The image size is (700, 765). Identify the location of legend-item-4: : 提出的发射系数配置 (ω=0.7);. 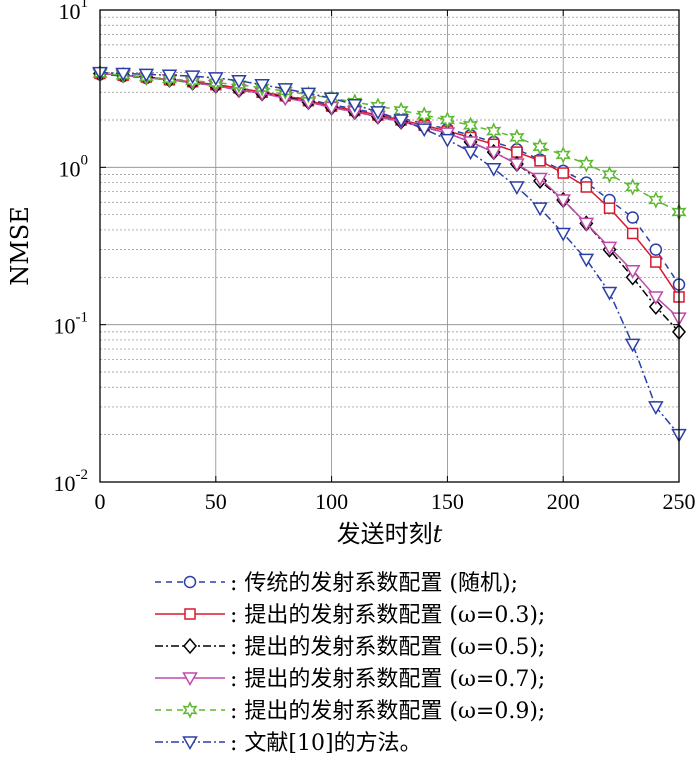
(350, 679).